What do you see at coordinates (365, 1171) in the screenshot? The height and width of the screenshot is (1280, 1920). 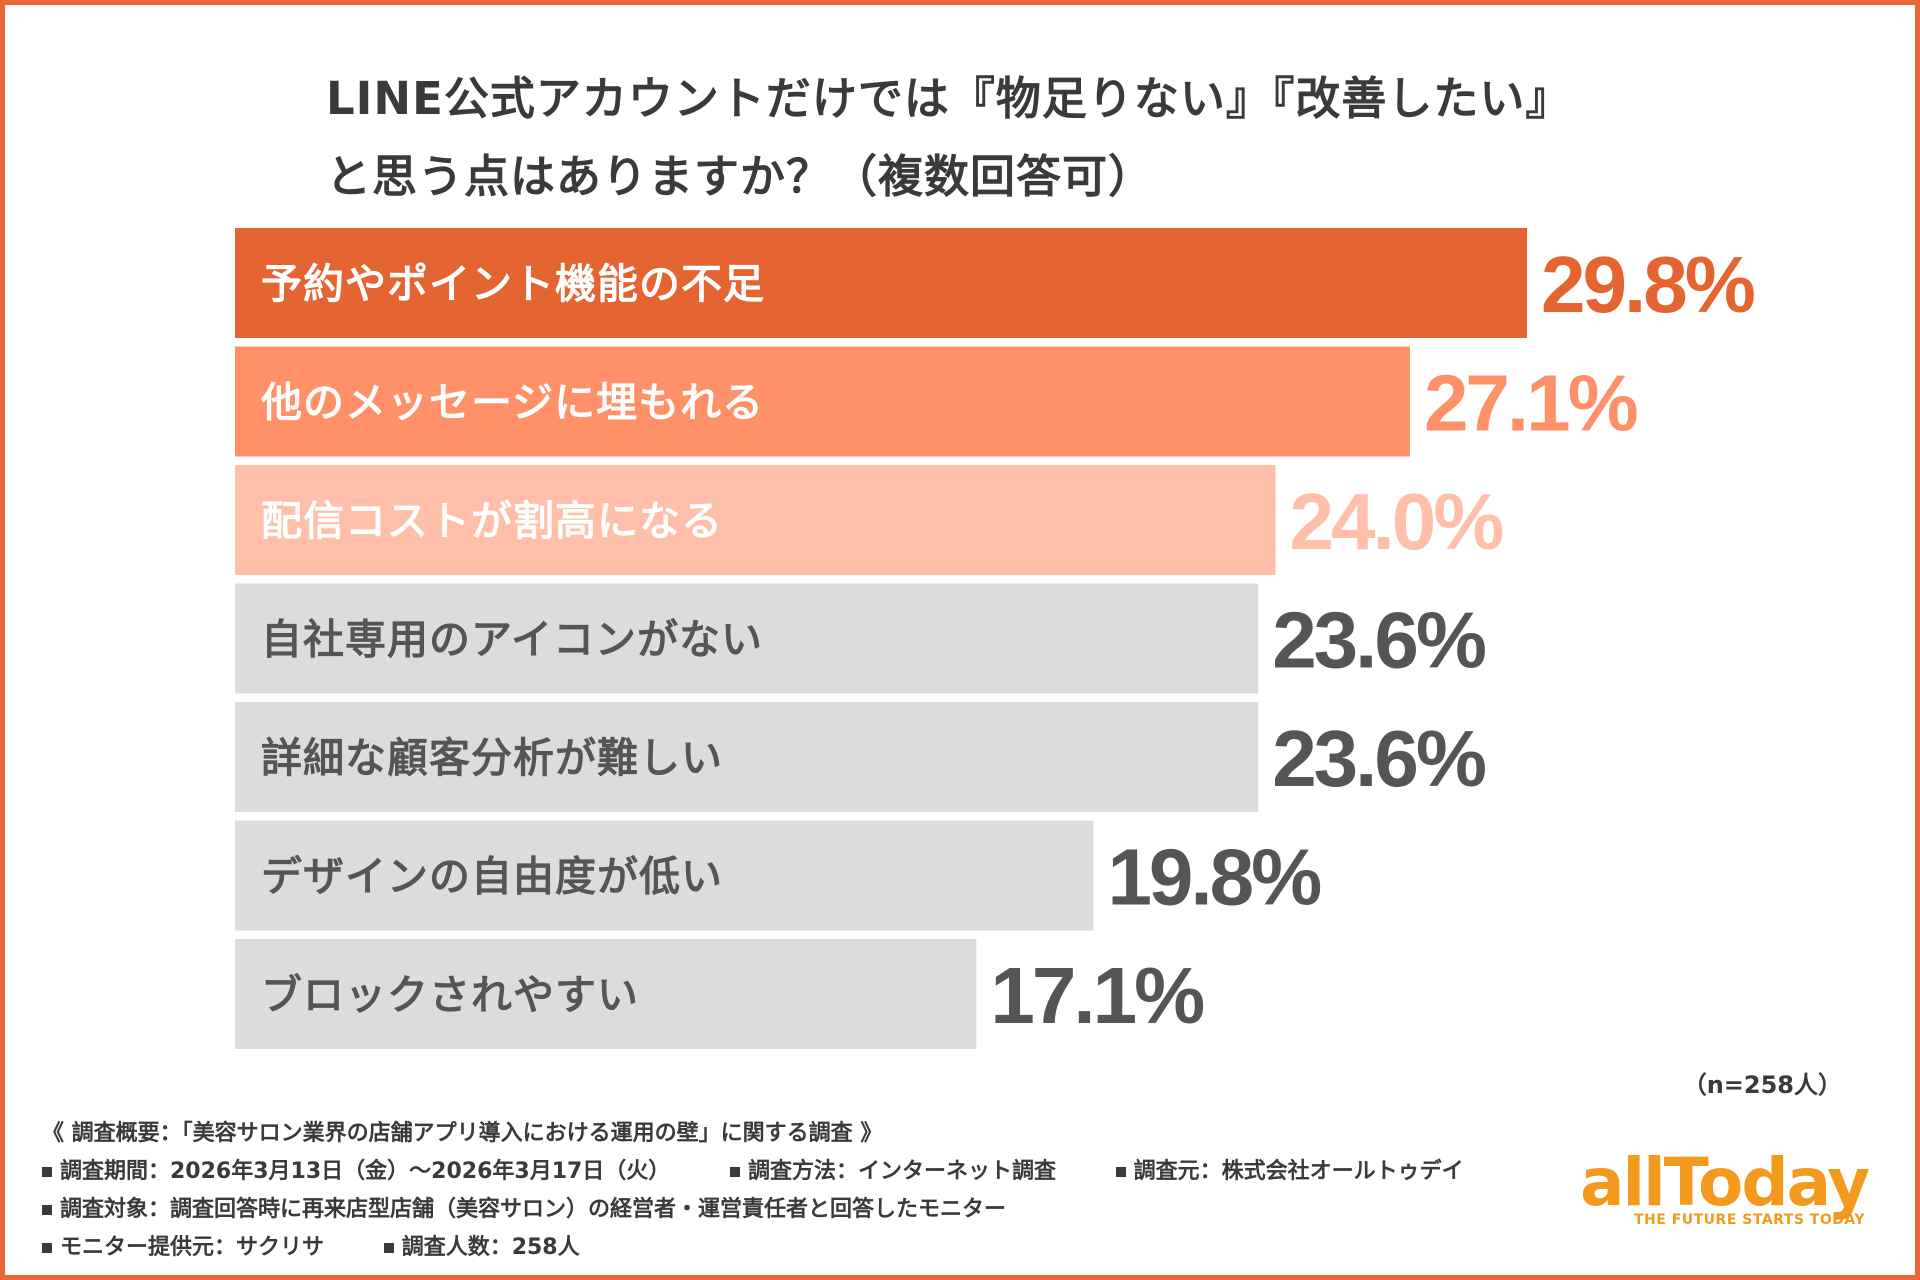 I see `survey-period: 調査期間：2026年3月13日（金）〜2026年3月17日（火）` at bounding box center [365, 1171].